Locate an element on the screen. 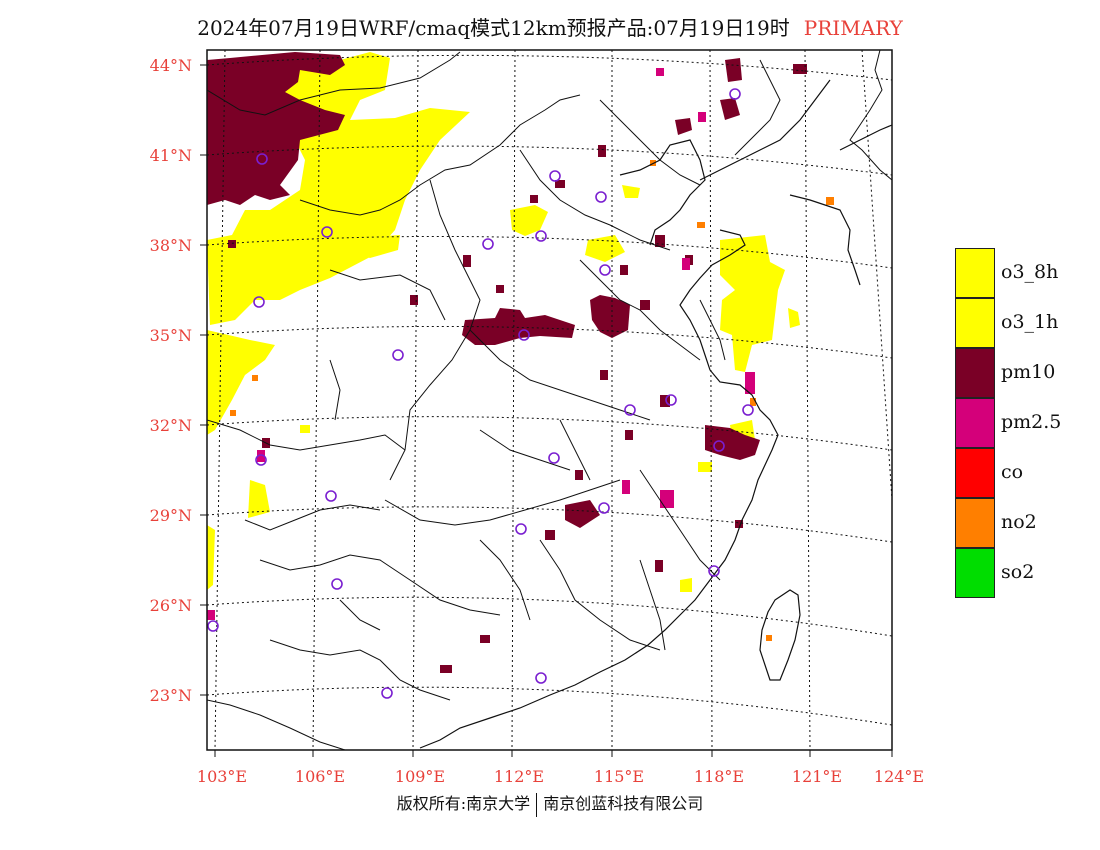 The height and width of the screenshot is (850, 1100). lat-label-44: 44°N is located at coordinates (171, 65).